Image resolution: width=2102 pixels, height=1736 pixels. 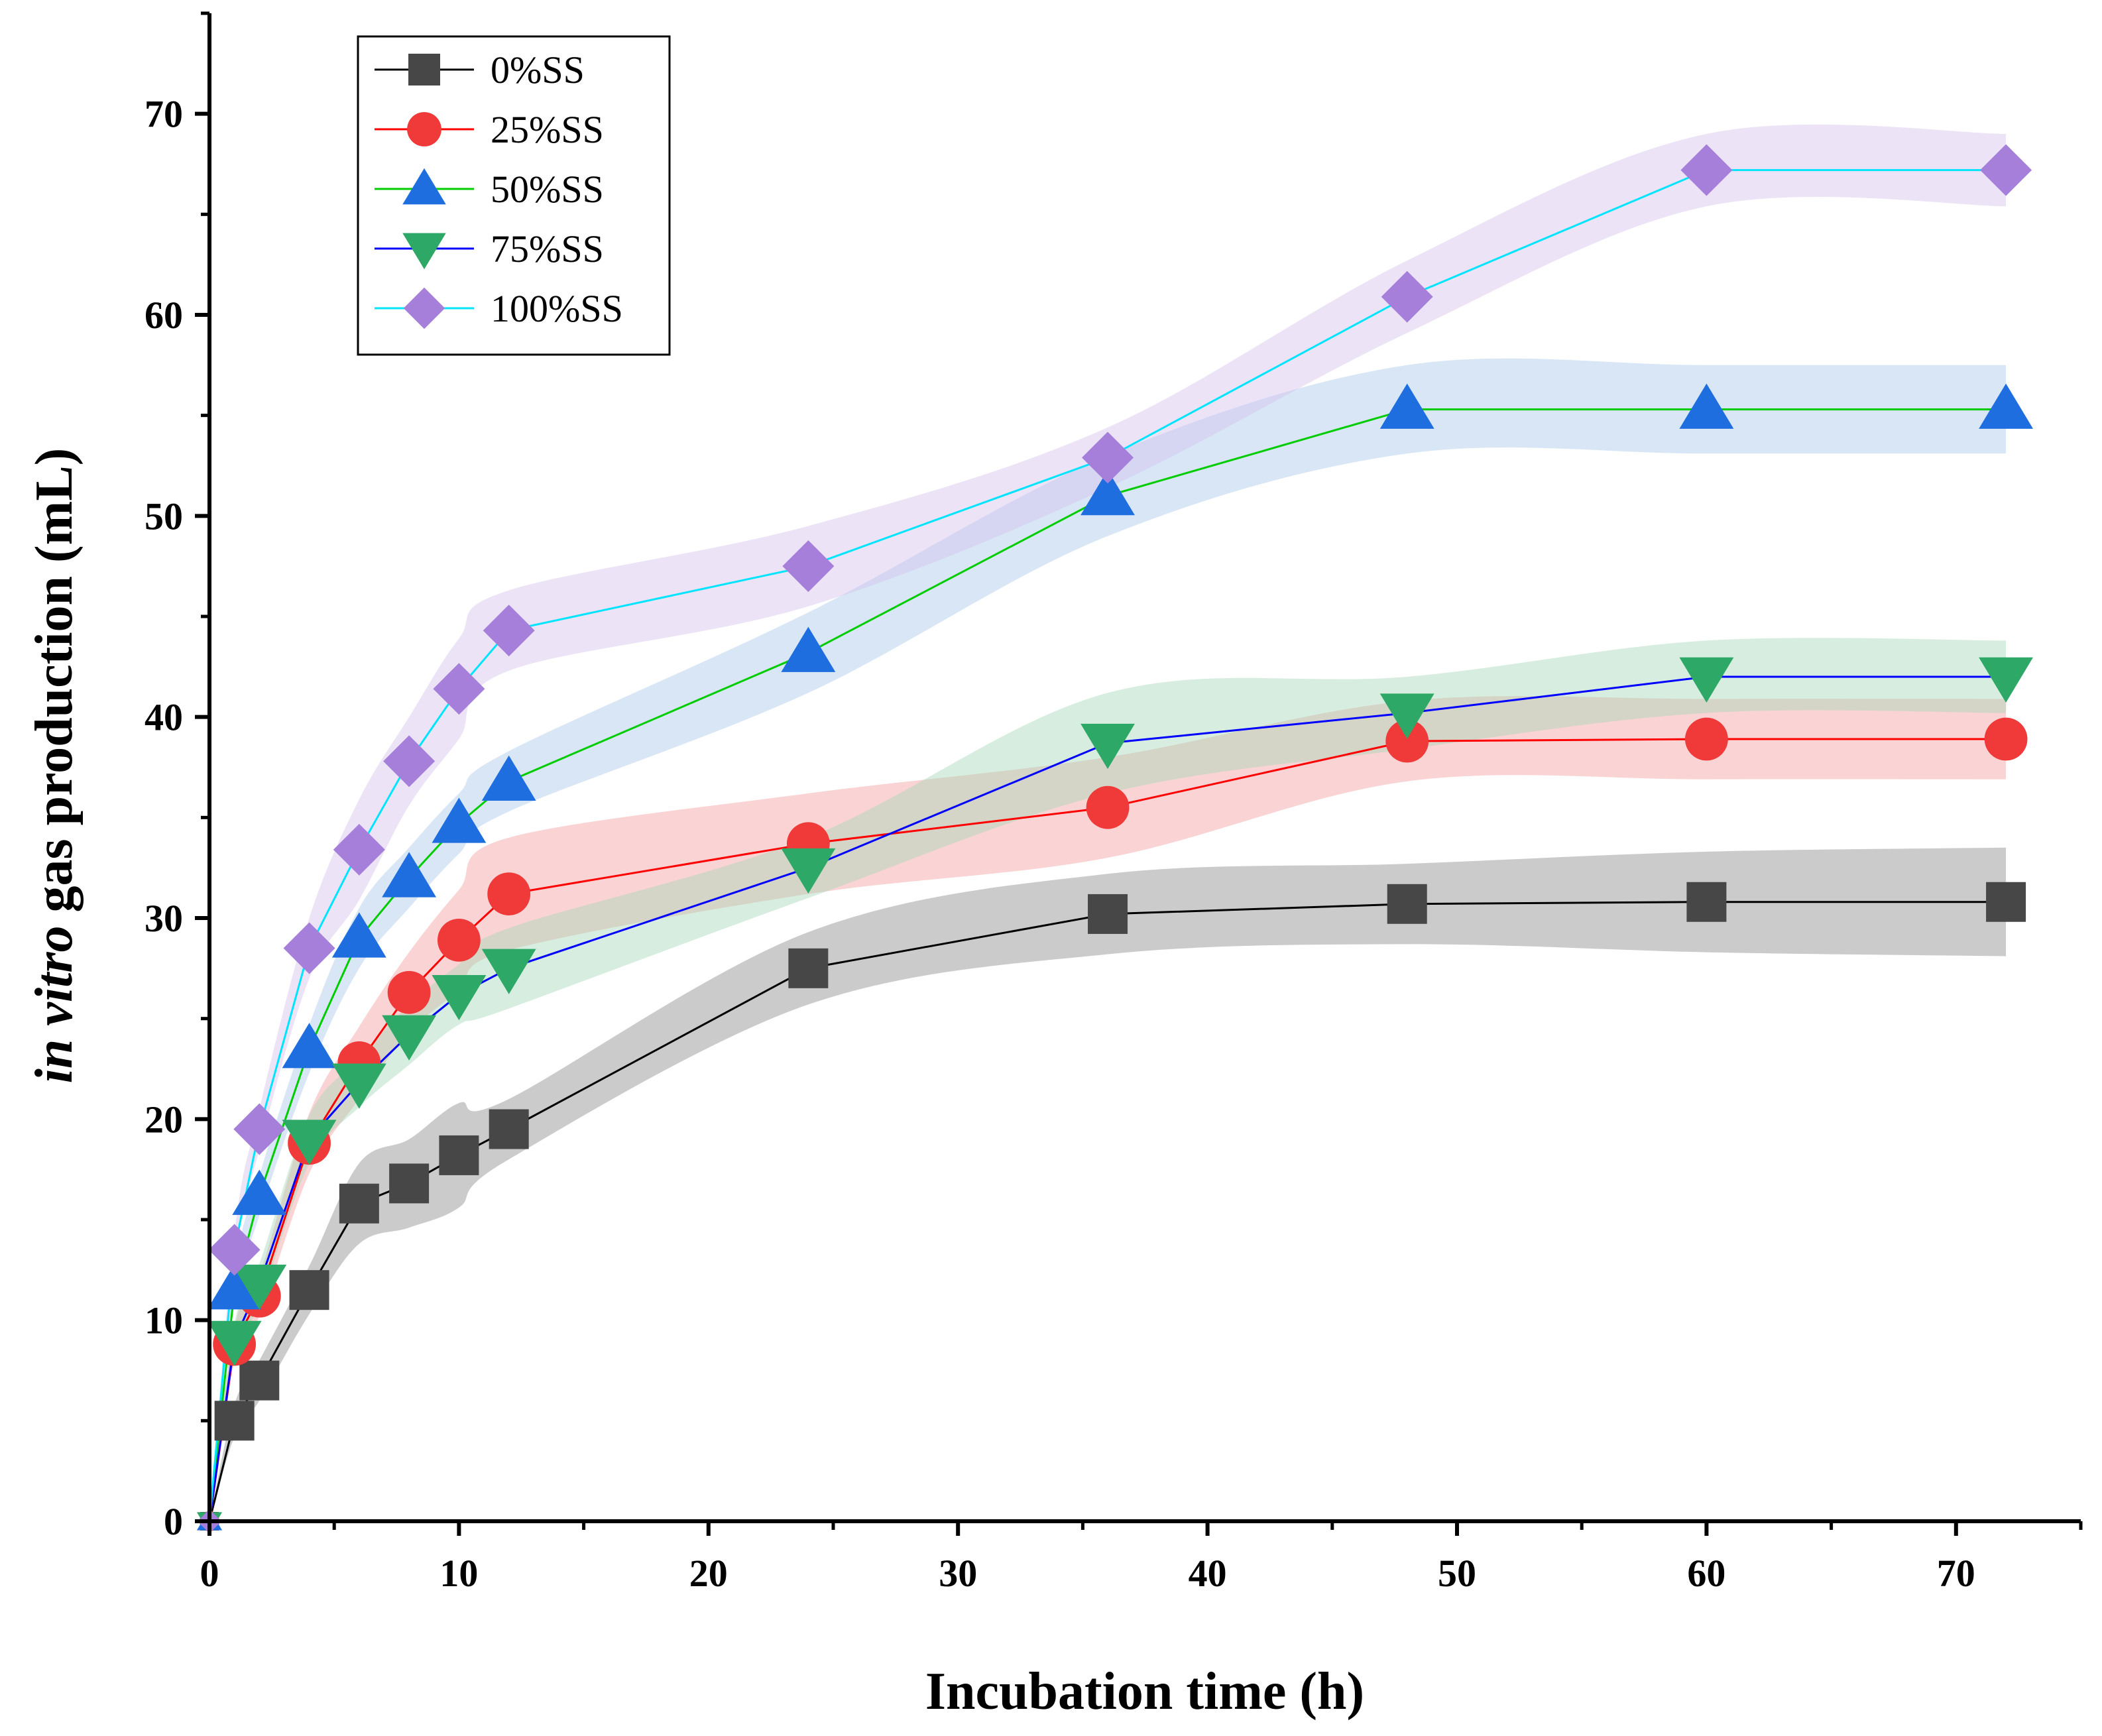 I want to click on y-tick-label: 30, so click(x=164, y=918).